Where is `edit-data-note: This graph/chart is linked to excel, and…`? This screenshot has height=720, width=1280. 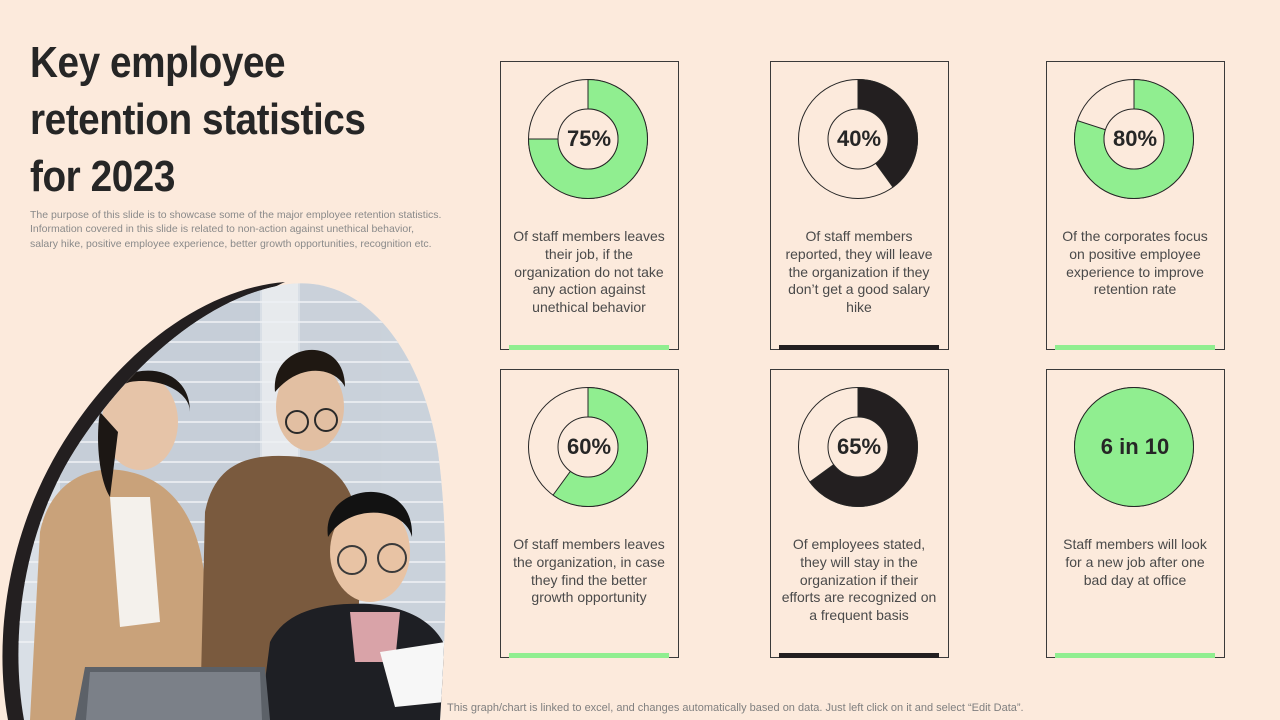
edit-data-note: This graph/chart is linked to excel, and… is located at coordinates (735, 708).